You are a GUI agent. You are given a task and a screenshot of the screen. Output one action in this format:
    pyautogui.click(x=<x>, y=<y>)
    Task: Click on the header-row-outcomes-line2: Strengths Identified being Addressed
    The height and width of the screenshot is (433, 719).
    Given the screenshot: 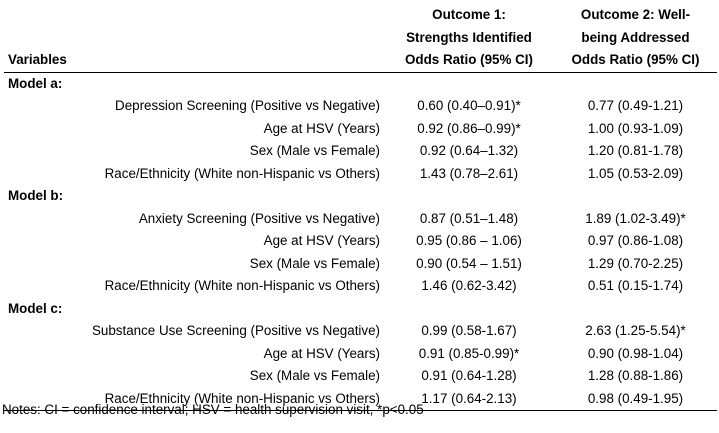 What is the action you would take?
    pyautogui.click(x=360, y=38)
    